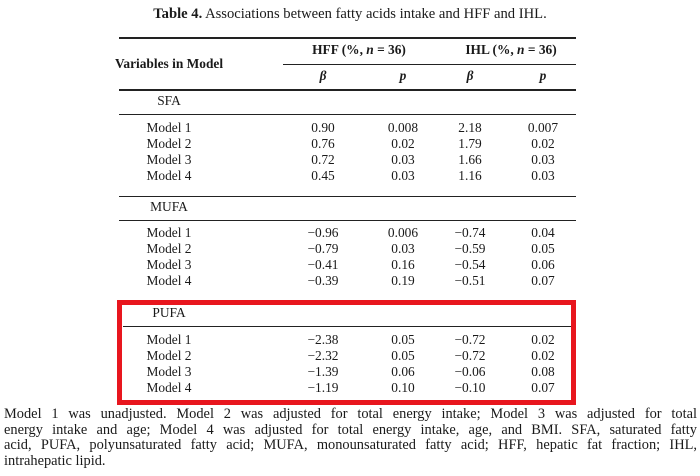 The width and height of the screenshot is (700, 476). Describe the element at coordinates (347, 144) in the screenshot. I see `table-row: Model 2 0.76 0.02 1.79 0.02` at that location.